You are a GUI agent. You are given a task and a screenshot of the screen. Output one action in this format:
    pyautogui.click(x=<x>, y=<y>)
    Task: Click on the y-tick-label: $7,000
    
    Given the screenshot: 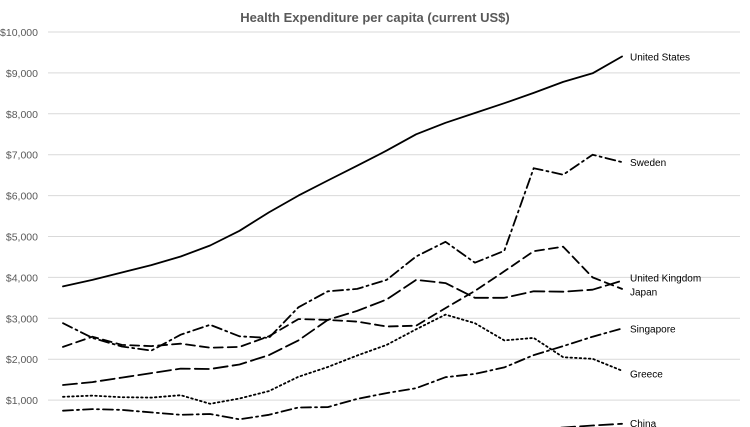 What is the action you would take?
    pyautogui.click(x=22, y=156)
    